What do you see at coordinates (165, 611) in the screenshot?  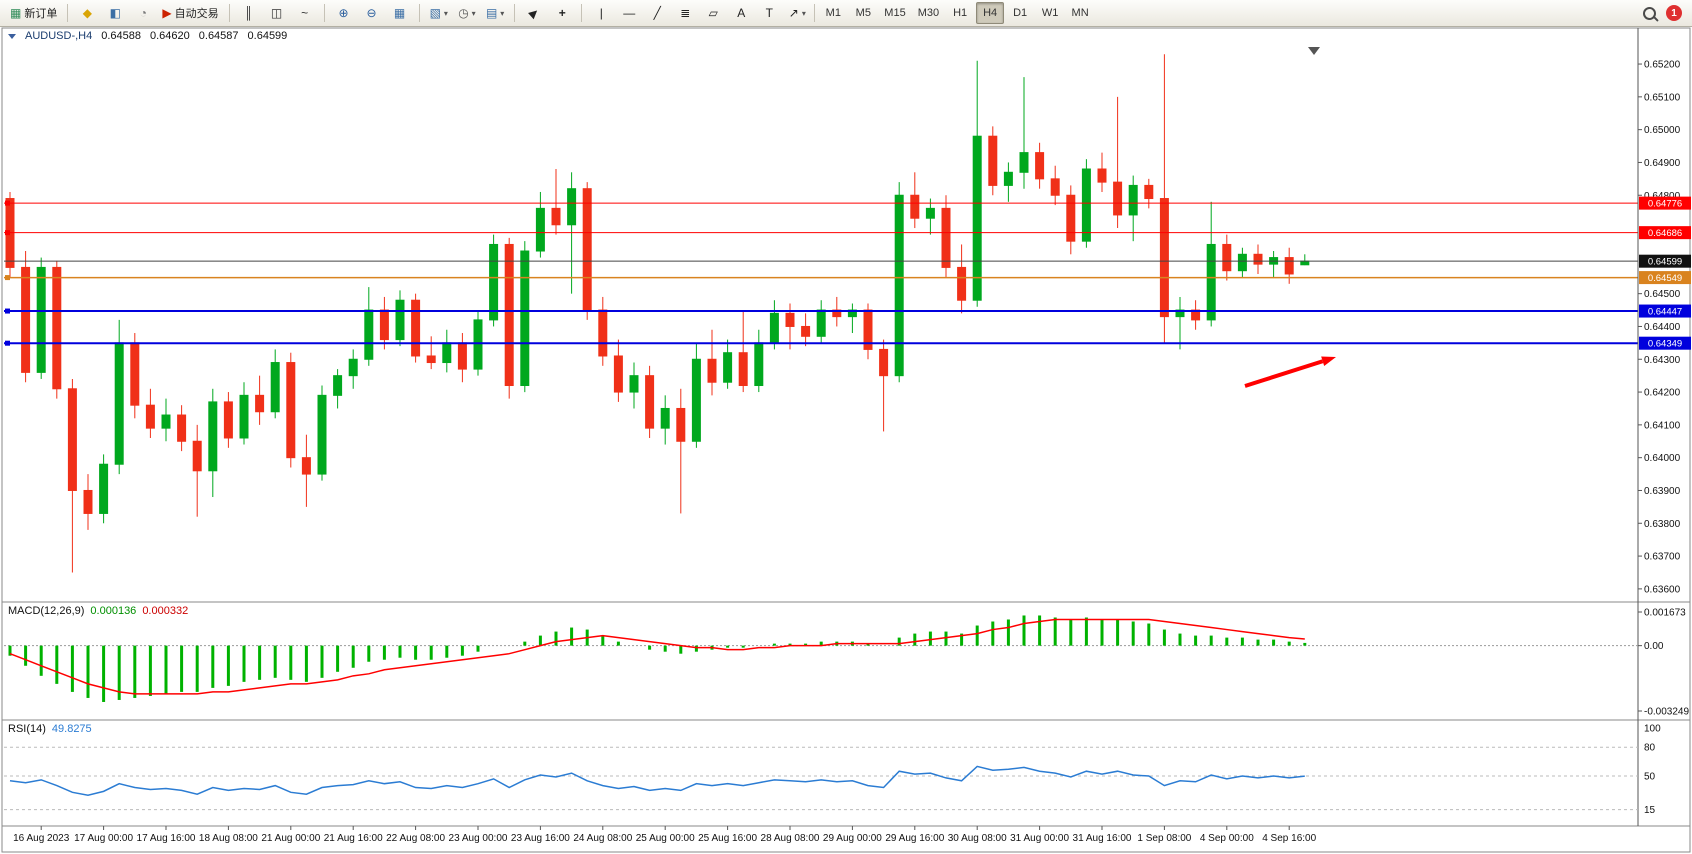 I see `macd-signal-value: 0.000332` at bounding box center [165, 611].